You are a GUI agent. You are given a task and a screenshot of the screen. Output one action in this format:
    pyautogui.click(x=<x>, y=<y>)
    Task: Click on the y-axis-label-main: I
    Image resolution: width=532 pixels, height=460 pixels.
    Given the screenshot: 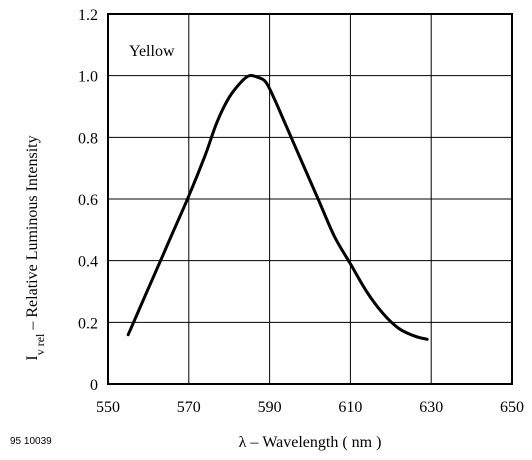 What is the action you would take?
    pyautogui.click(x=32, y=357)
    